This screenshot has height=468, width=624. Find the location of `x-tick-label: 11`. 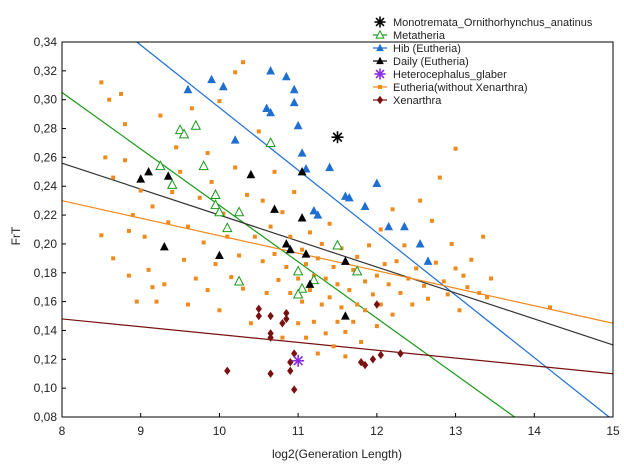

x-tick-label: 11 is located at coordinates (298, 431).